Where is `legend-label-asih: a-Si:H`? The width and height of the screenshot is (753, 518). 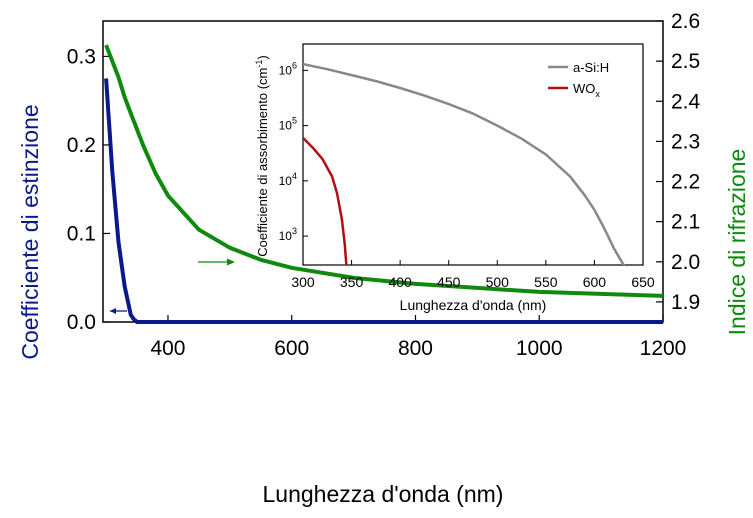
legend-label-asih: a-Si:H is located at coordinates (591, 67).